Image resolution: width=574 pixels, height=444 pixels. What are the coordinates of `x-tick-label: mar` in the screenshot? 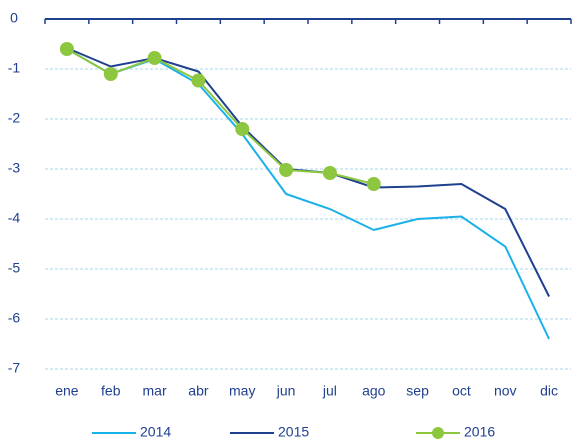 It's located at (155, 391).